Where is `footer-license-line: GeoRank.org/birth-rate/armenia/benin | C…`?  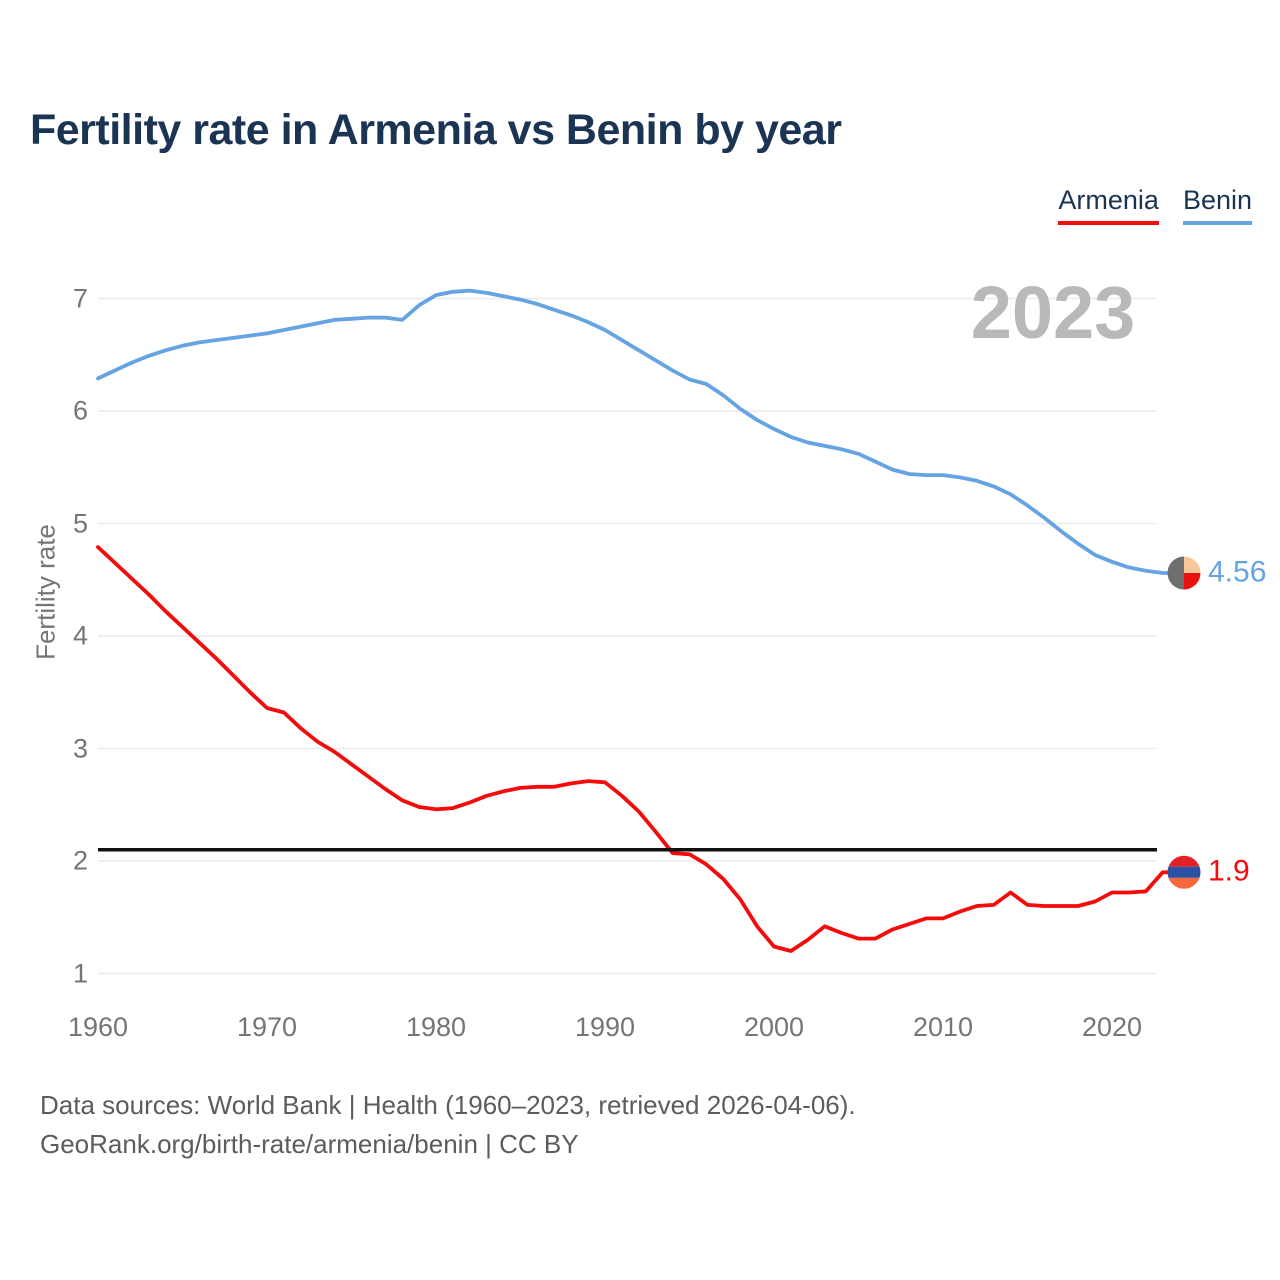
footer-license-line: GeoRank.org/birth-rate/armenia/benin | C… is located at coordinates (309, 1144).